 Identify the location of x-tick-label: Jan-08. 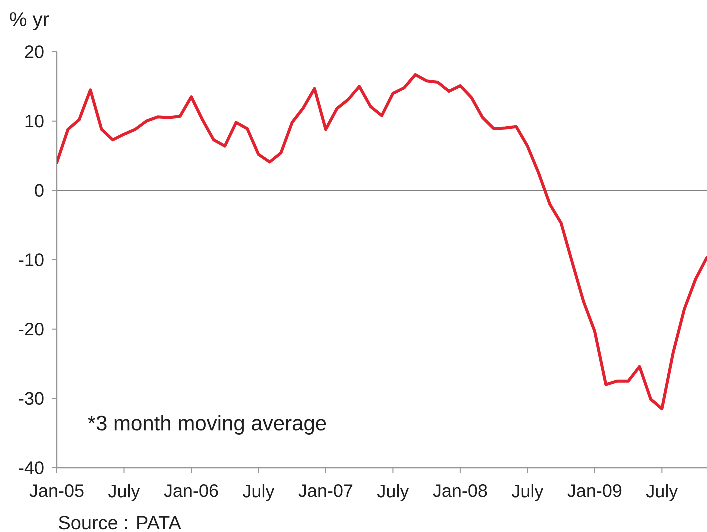
(460, 491).